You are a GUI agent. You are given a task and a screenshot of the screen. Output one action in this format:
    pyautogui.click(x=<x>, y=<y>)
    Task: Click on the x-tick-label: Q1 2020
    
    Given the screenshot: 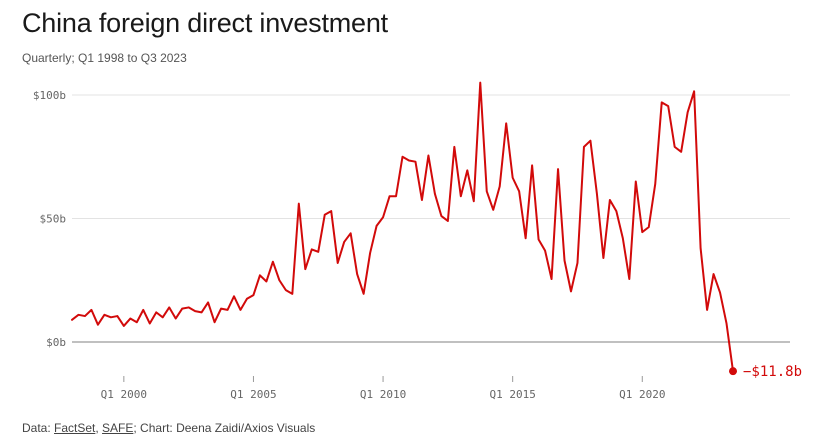 What is the action you would take?
    pyautogui.click(x=642, y=394)
    